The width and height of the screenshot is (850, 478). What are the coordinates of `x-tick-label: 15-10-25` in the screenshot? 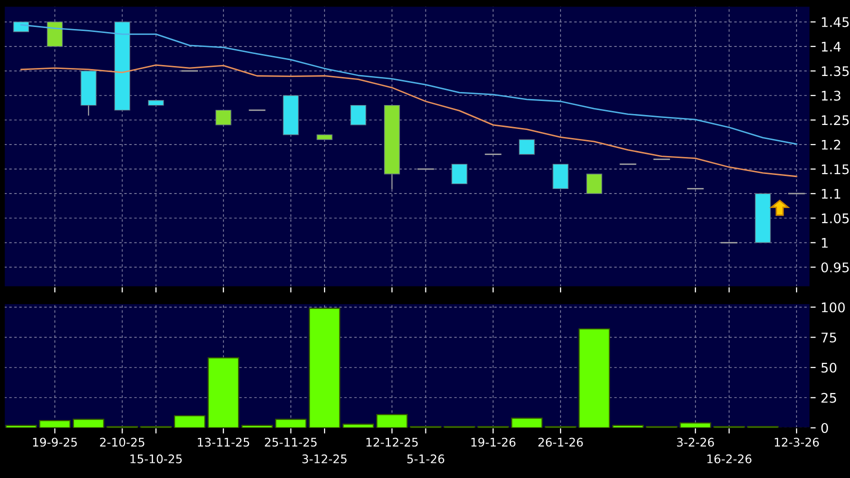 It's located at (156, 459).